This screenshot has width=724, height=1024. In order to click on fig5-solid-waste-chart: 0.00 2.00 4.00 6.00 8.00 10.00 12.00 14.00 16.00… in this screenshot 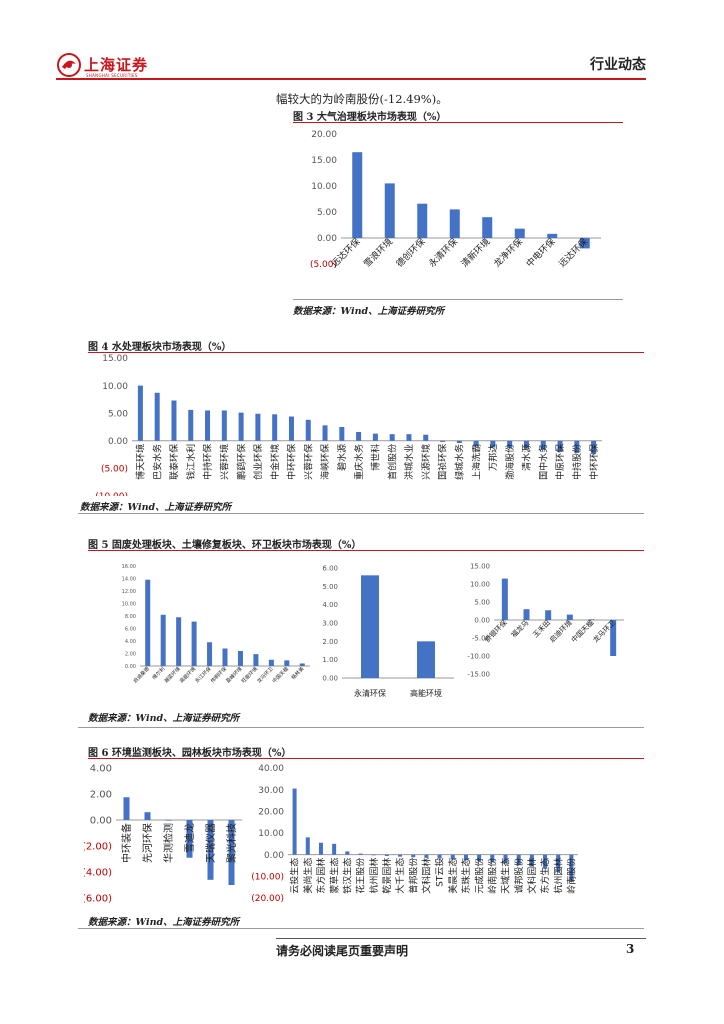, I will do `click(216, 624)`.